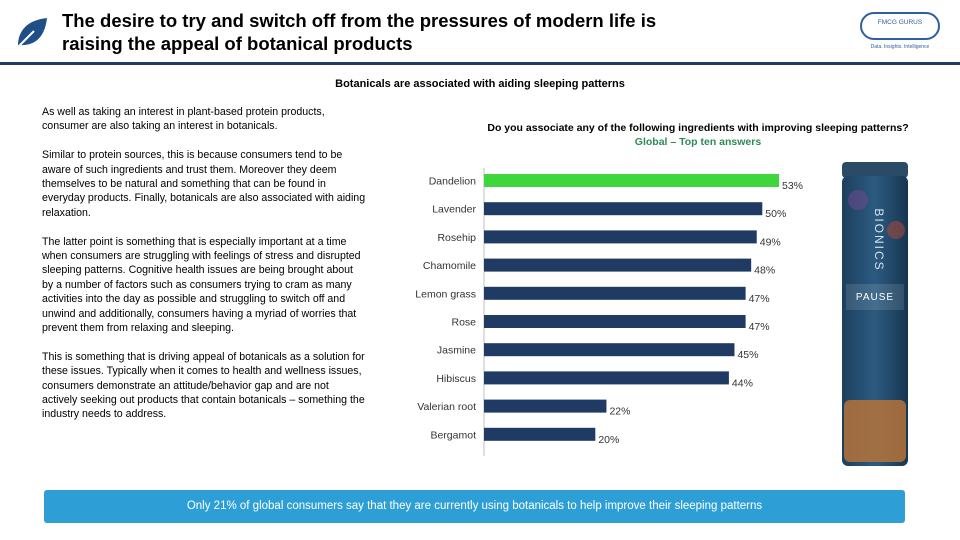  What do you see at coordinates (31, 33) in the screenshot?
I see `leaf-icon` at bounding box center [31, 33].